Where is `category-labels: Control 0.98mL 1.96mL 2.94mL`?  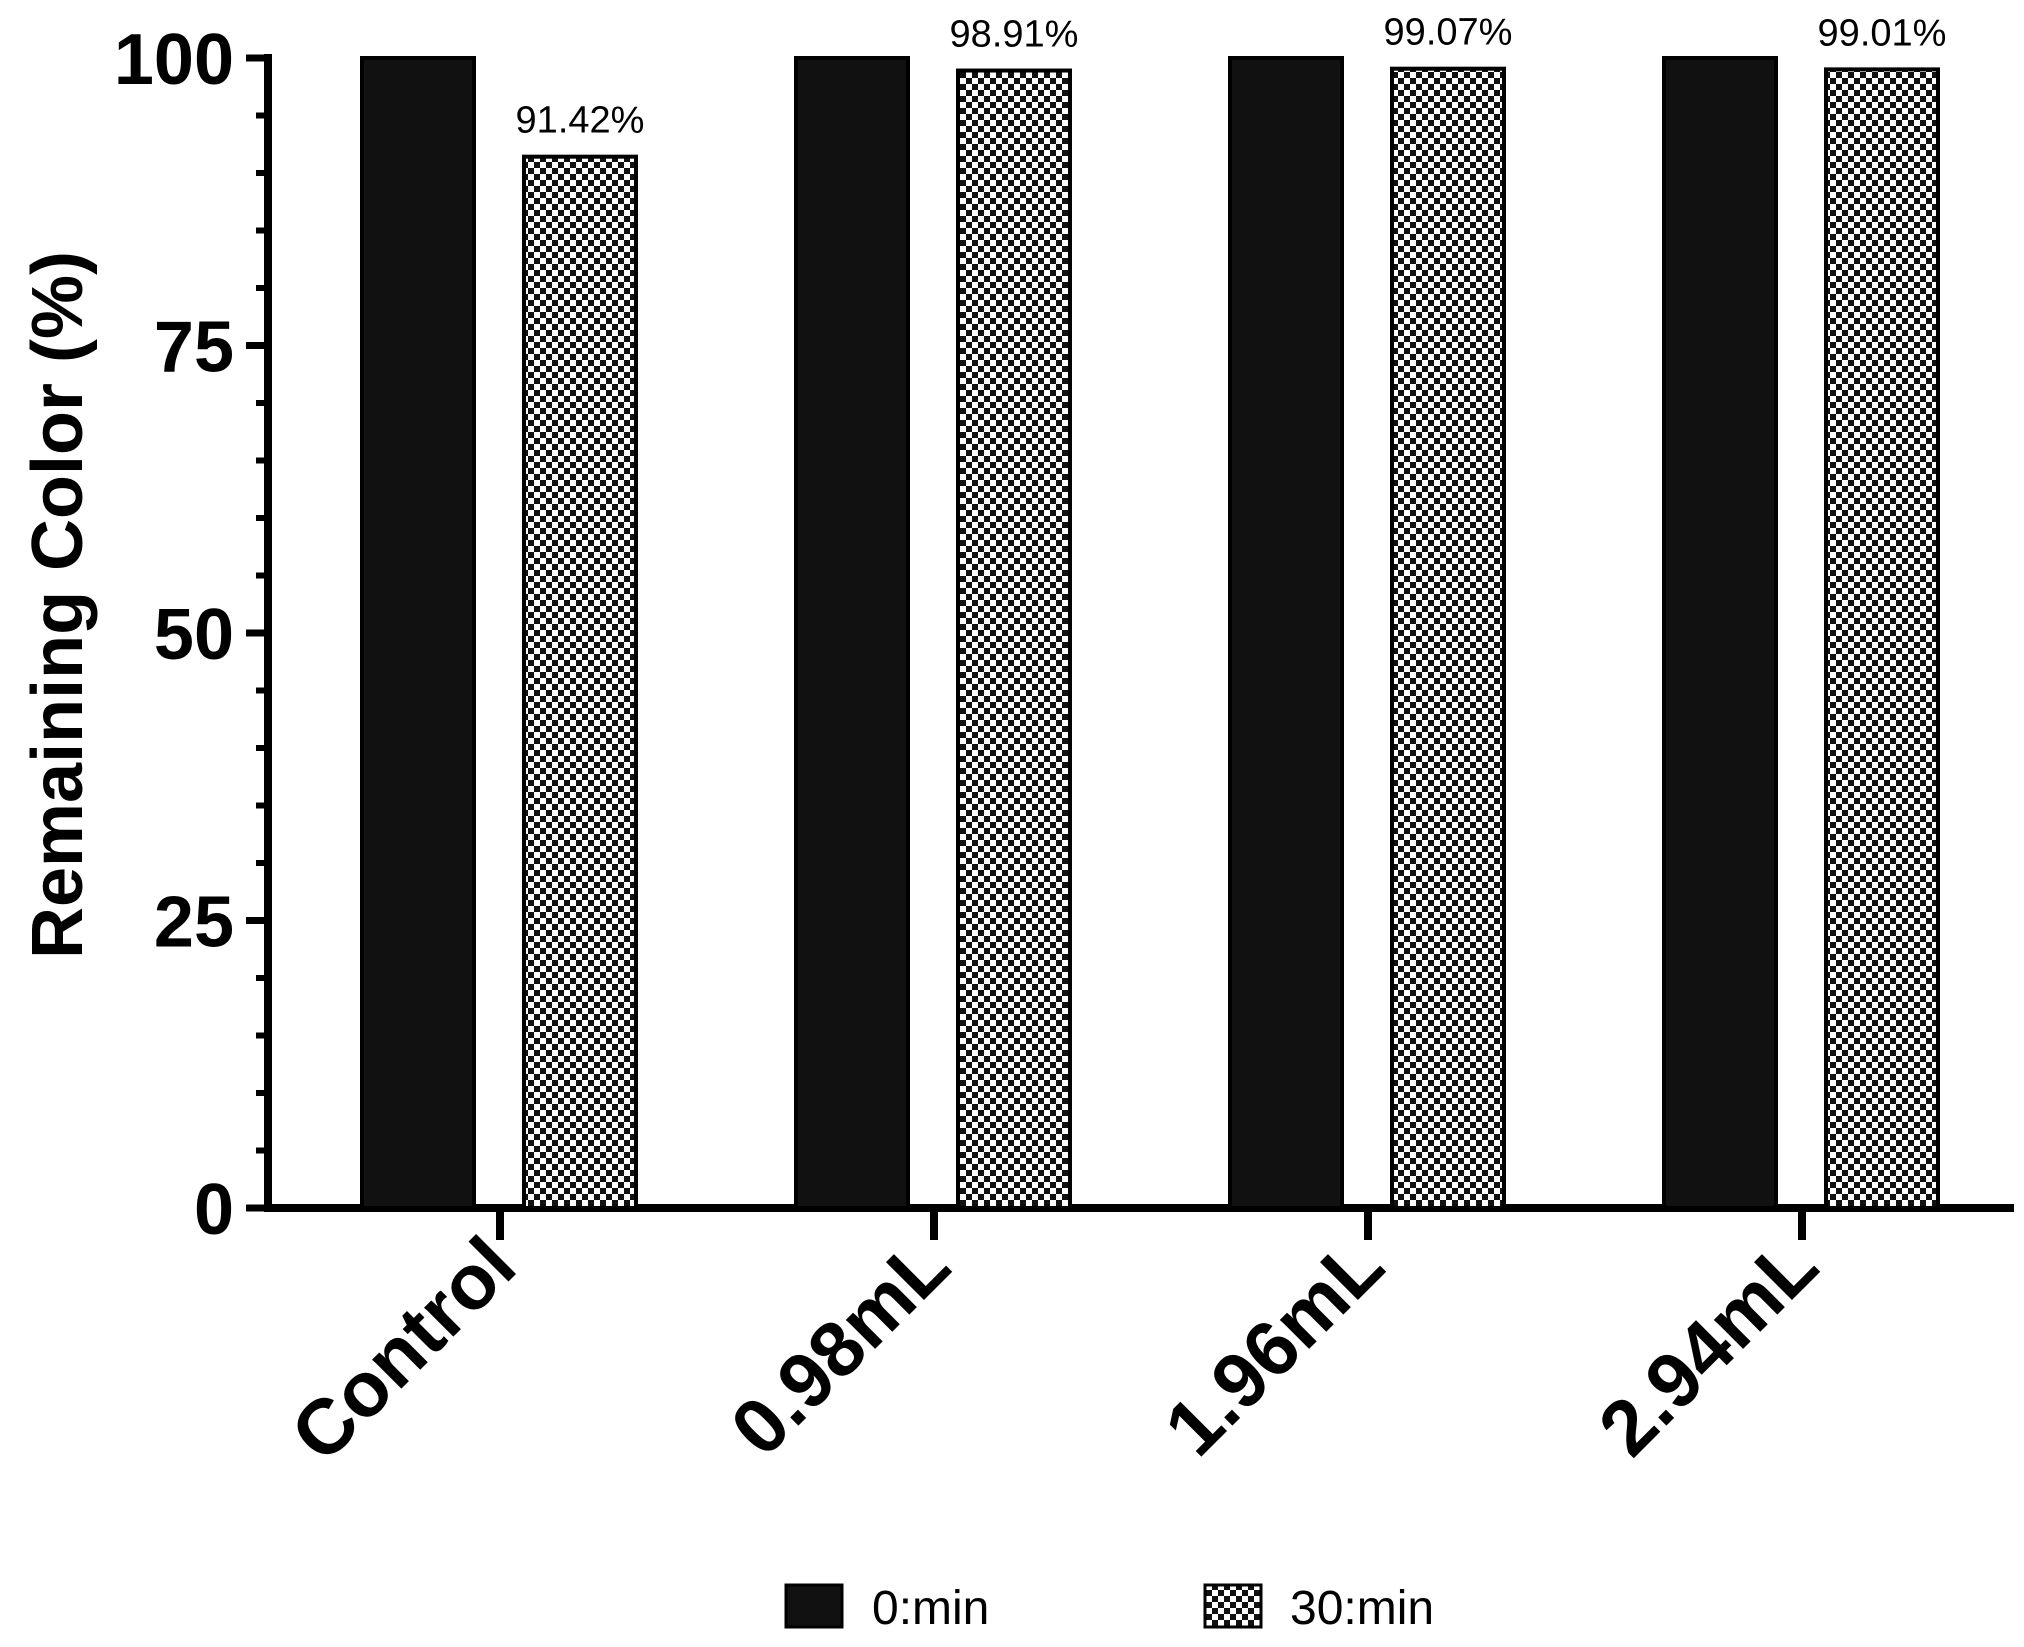 category-labels: Control 0.98mL 1.96mL 2.94mL is located at coordinates (1054, 1349).